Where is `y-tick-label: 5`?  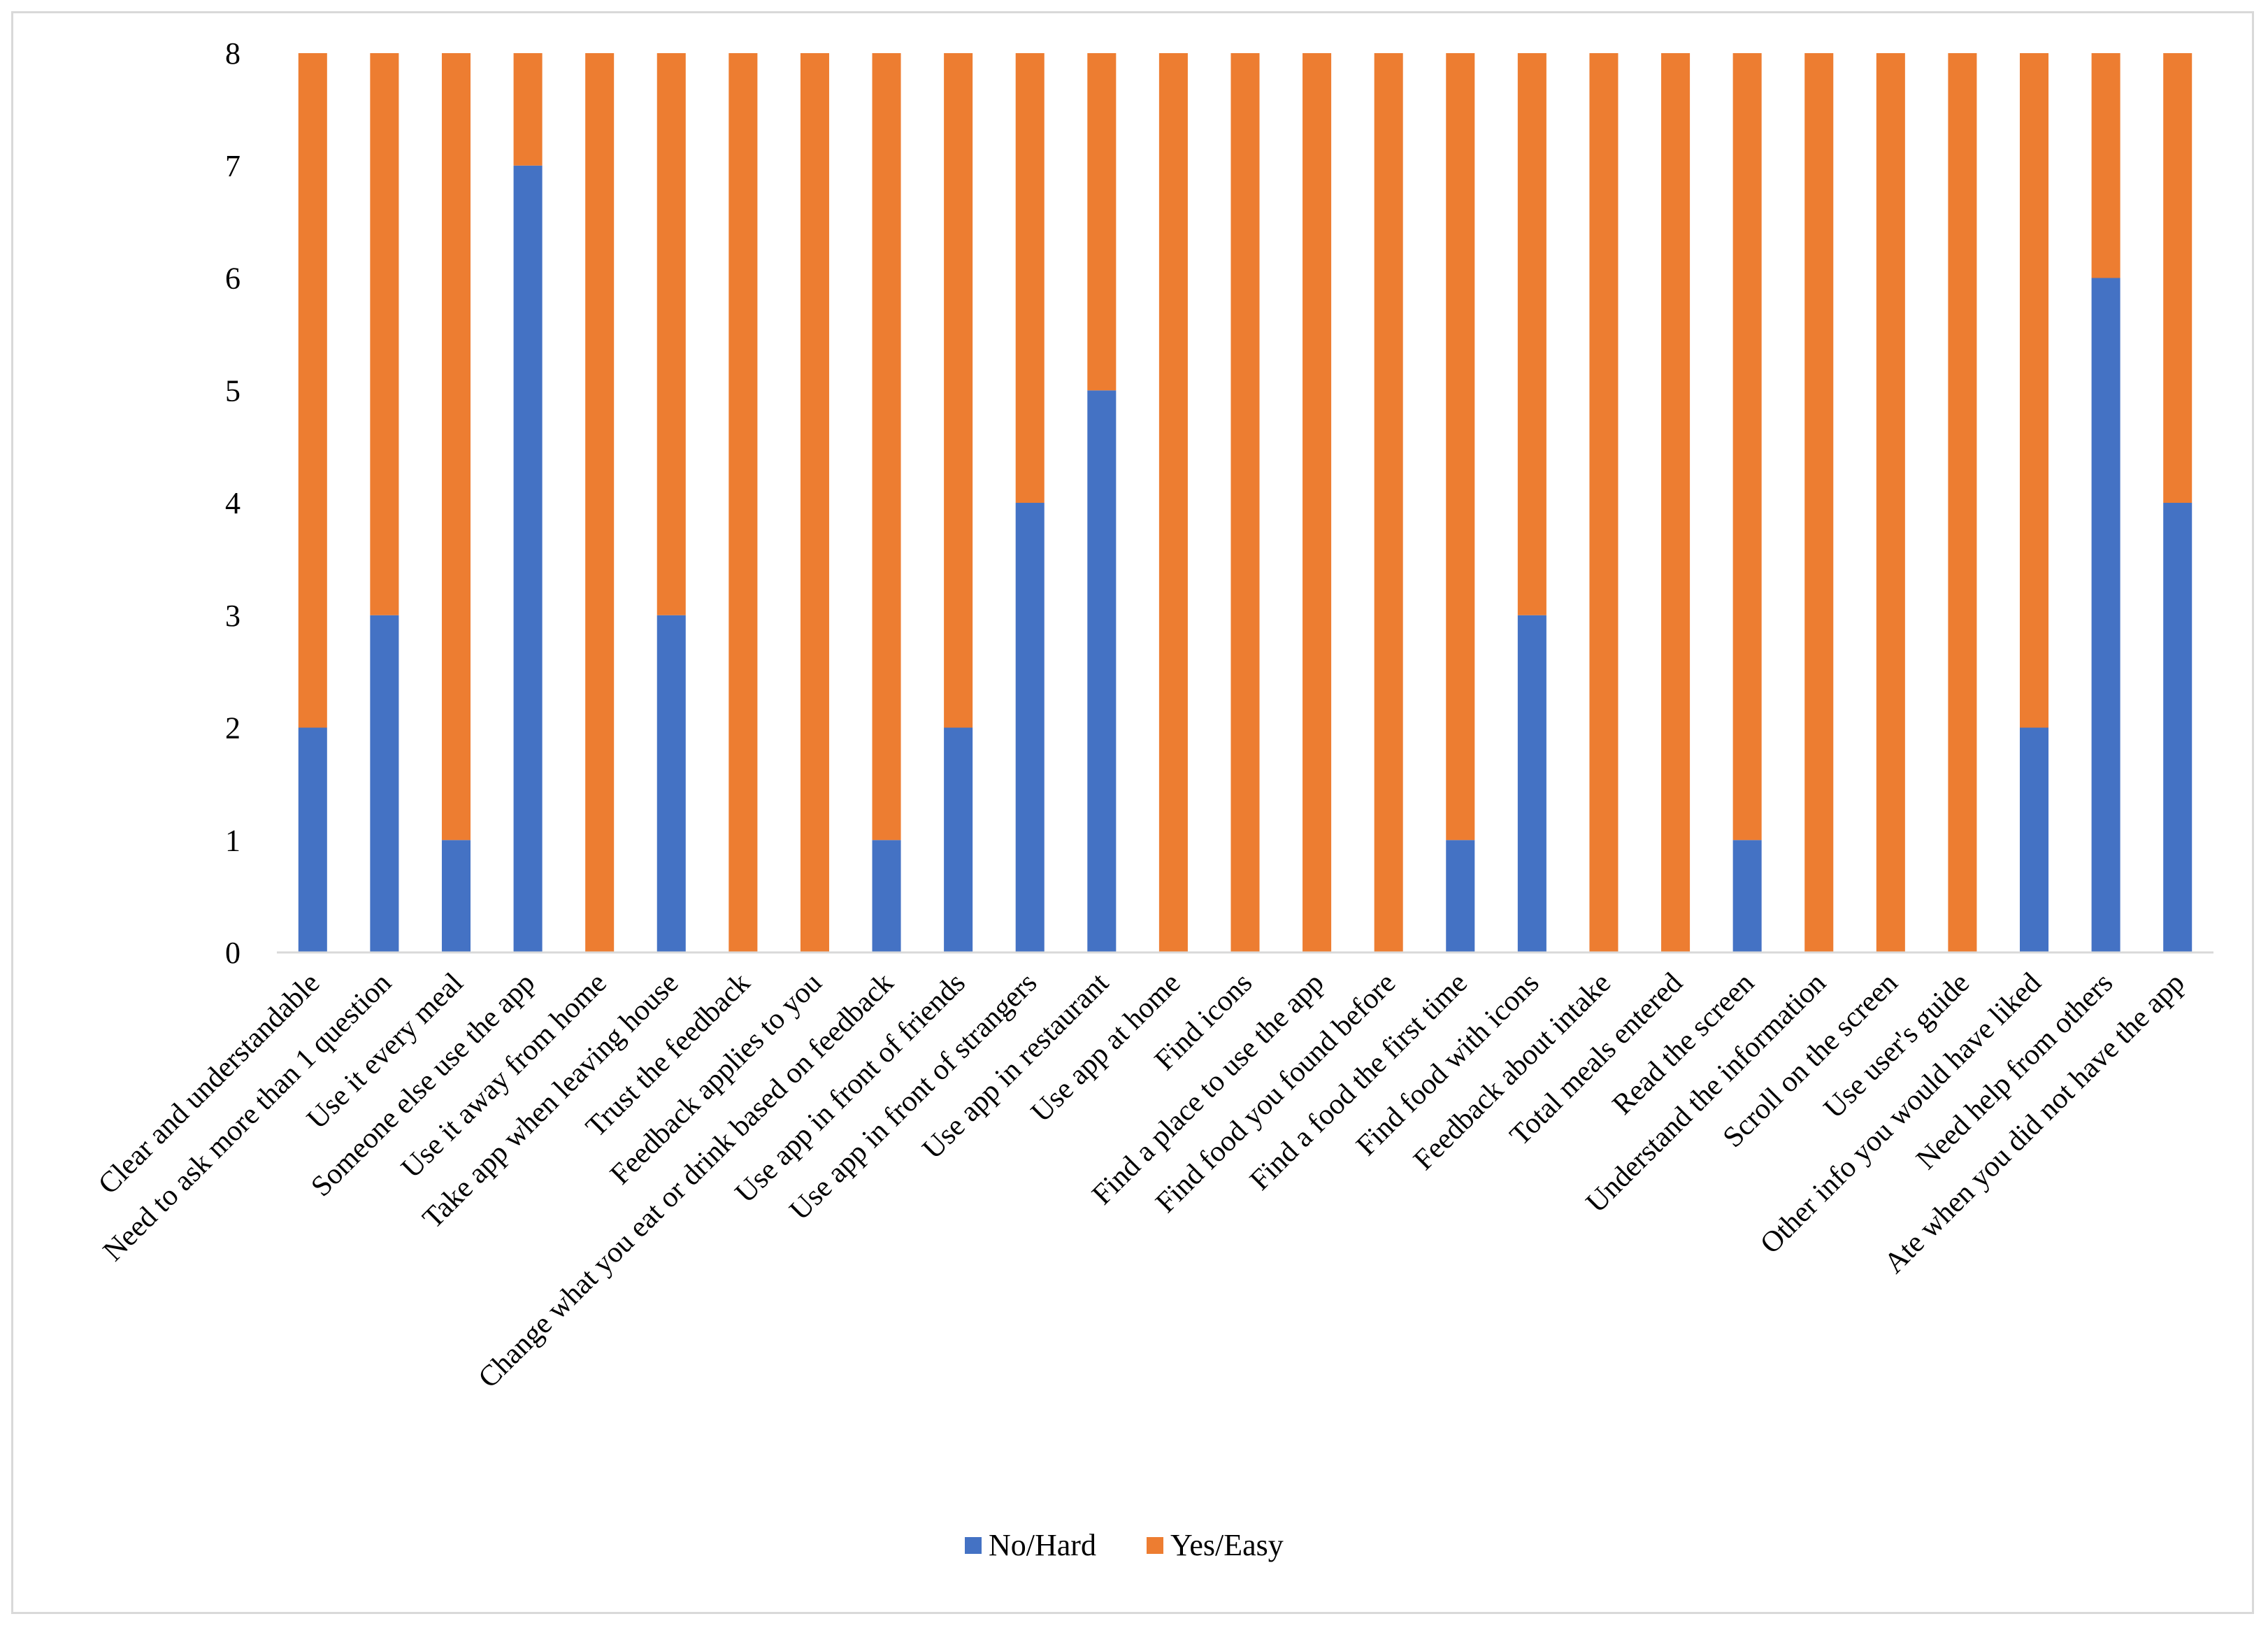
y-tick-label: 5 is located at coordinates (233, 390).